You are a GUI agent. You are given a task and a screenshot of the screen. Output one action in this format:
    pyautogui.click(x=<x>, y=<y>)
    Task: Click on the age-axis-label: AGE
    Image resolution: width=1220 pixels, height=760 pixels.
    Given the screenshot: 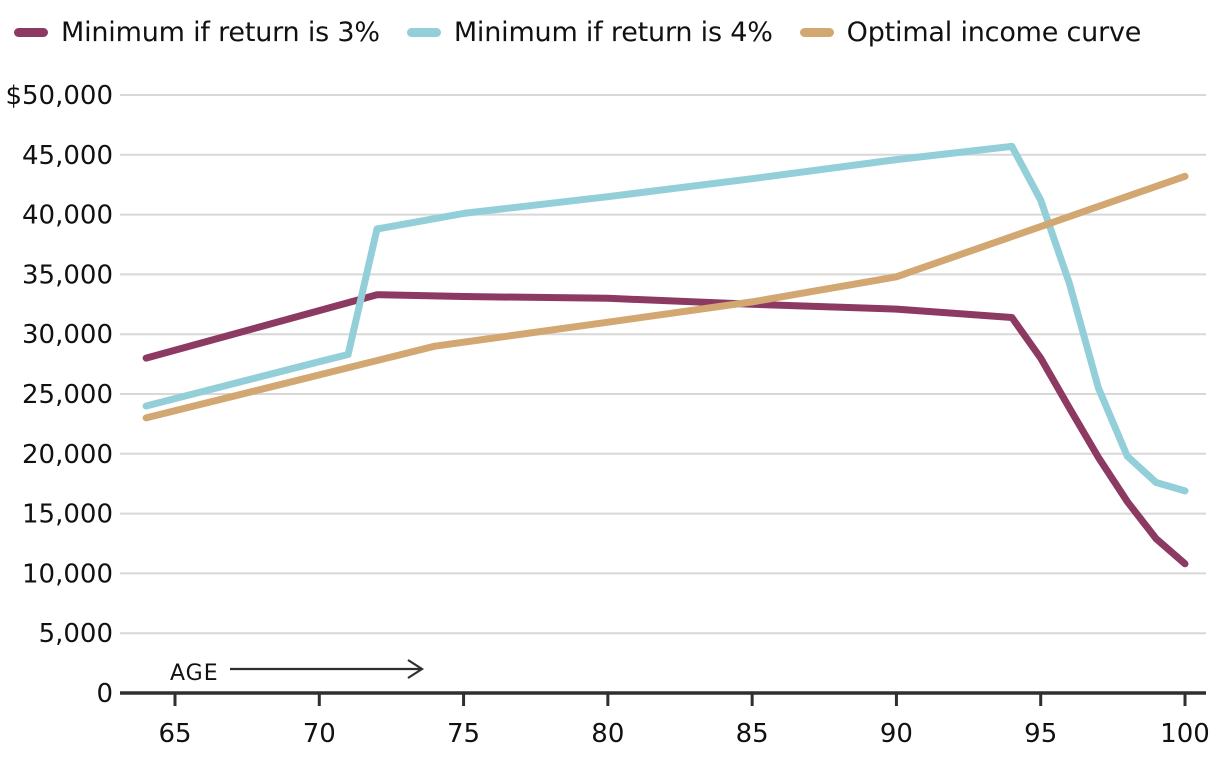 What is the action you would take?
    pyautogui.click(x=194, y=673)
    